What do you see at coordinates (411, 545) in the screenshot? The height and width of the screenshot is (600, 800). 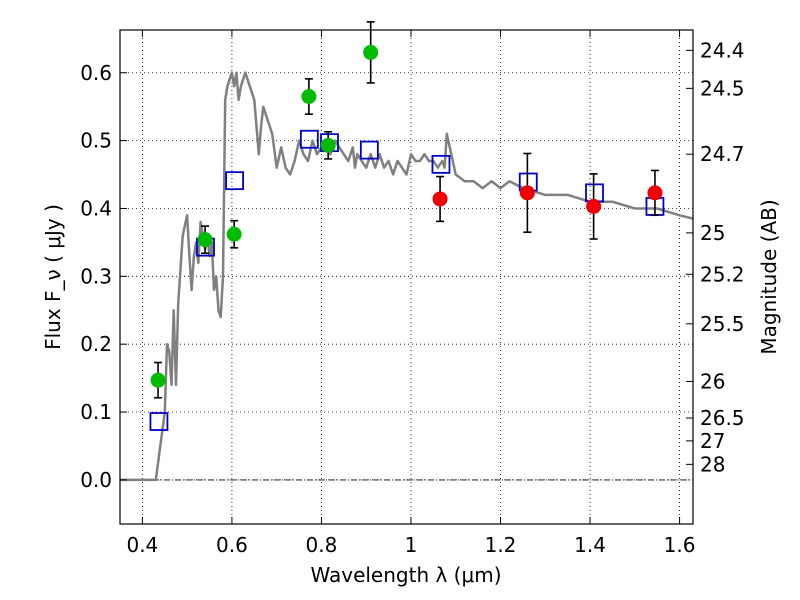 I see `x-tick-label: 1` at bounding box center [411, 545].